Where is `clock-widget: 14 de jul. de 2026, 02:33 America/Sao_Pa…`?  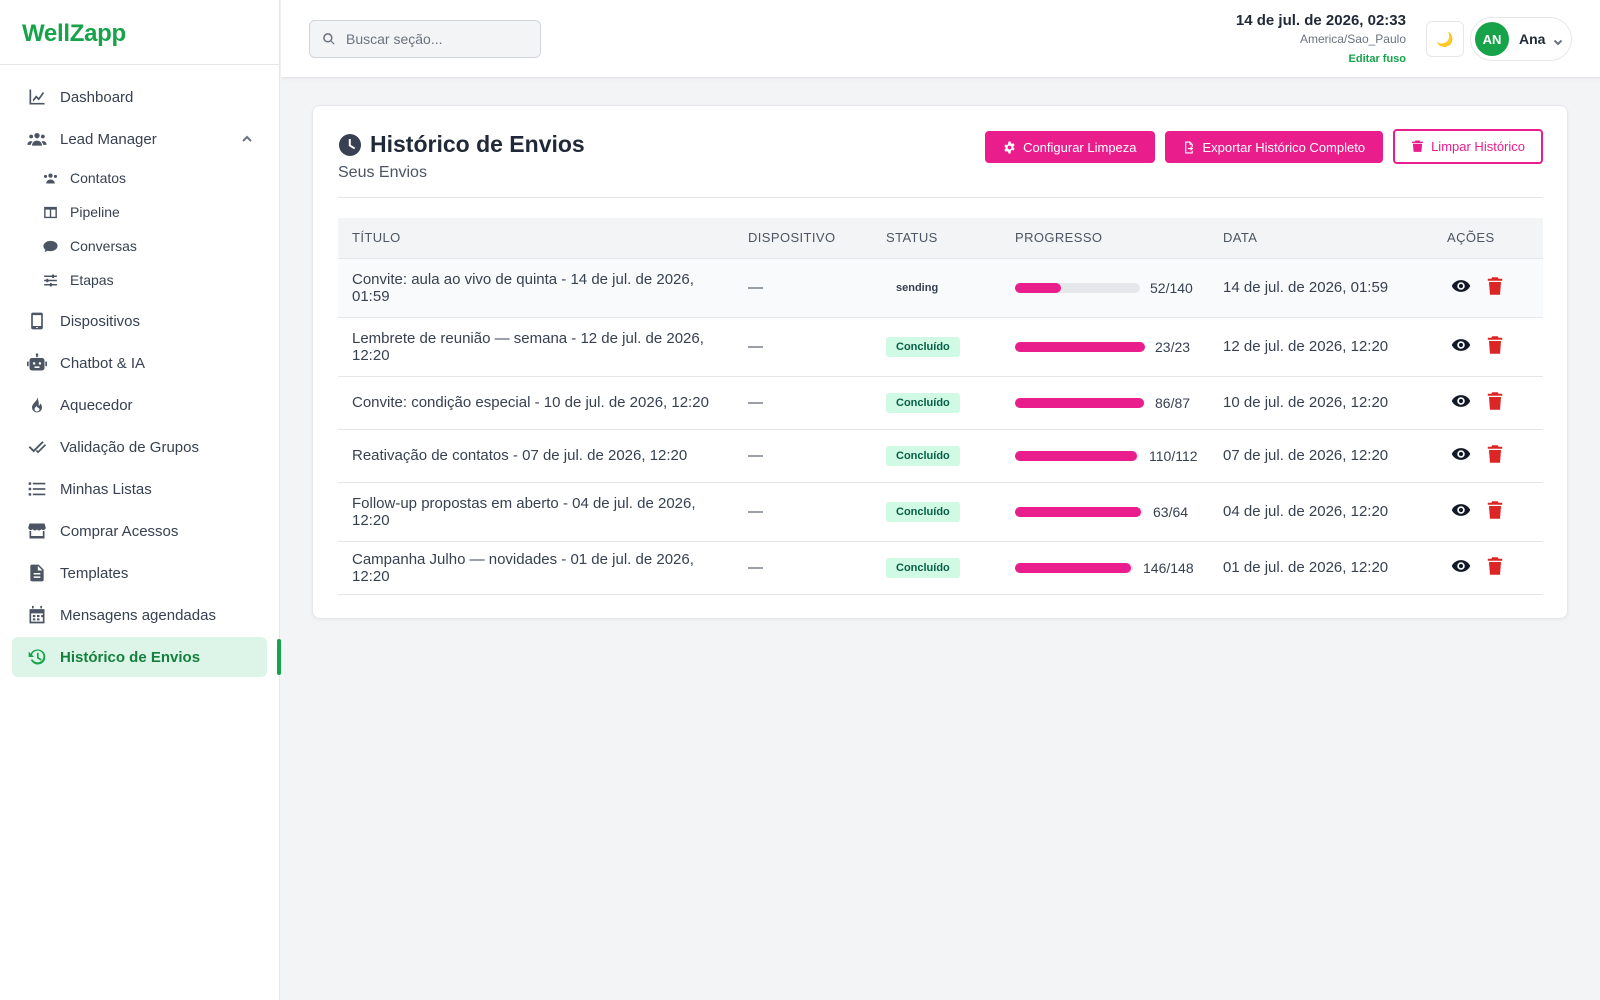 clock-widget: 14 de jul. de 2026, 02:33 America/Sao_Pa… is located at coordinates (1321, 38).